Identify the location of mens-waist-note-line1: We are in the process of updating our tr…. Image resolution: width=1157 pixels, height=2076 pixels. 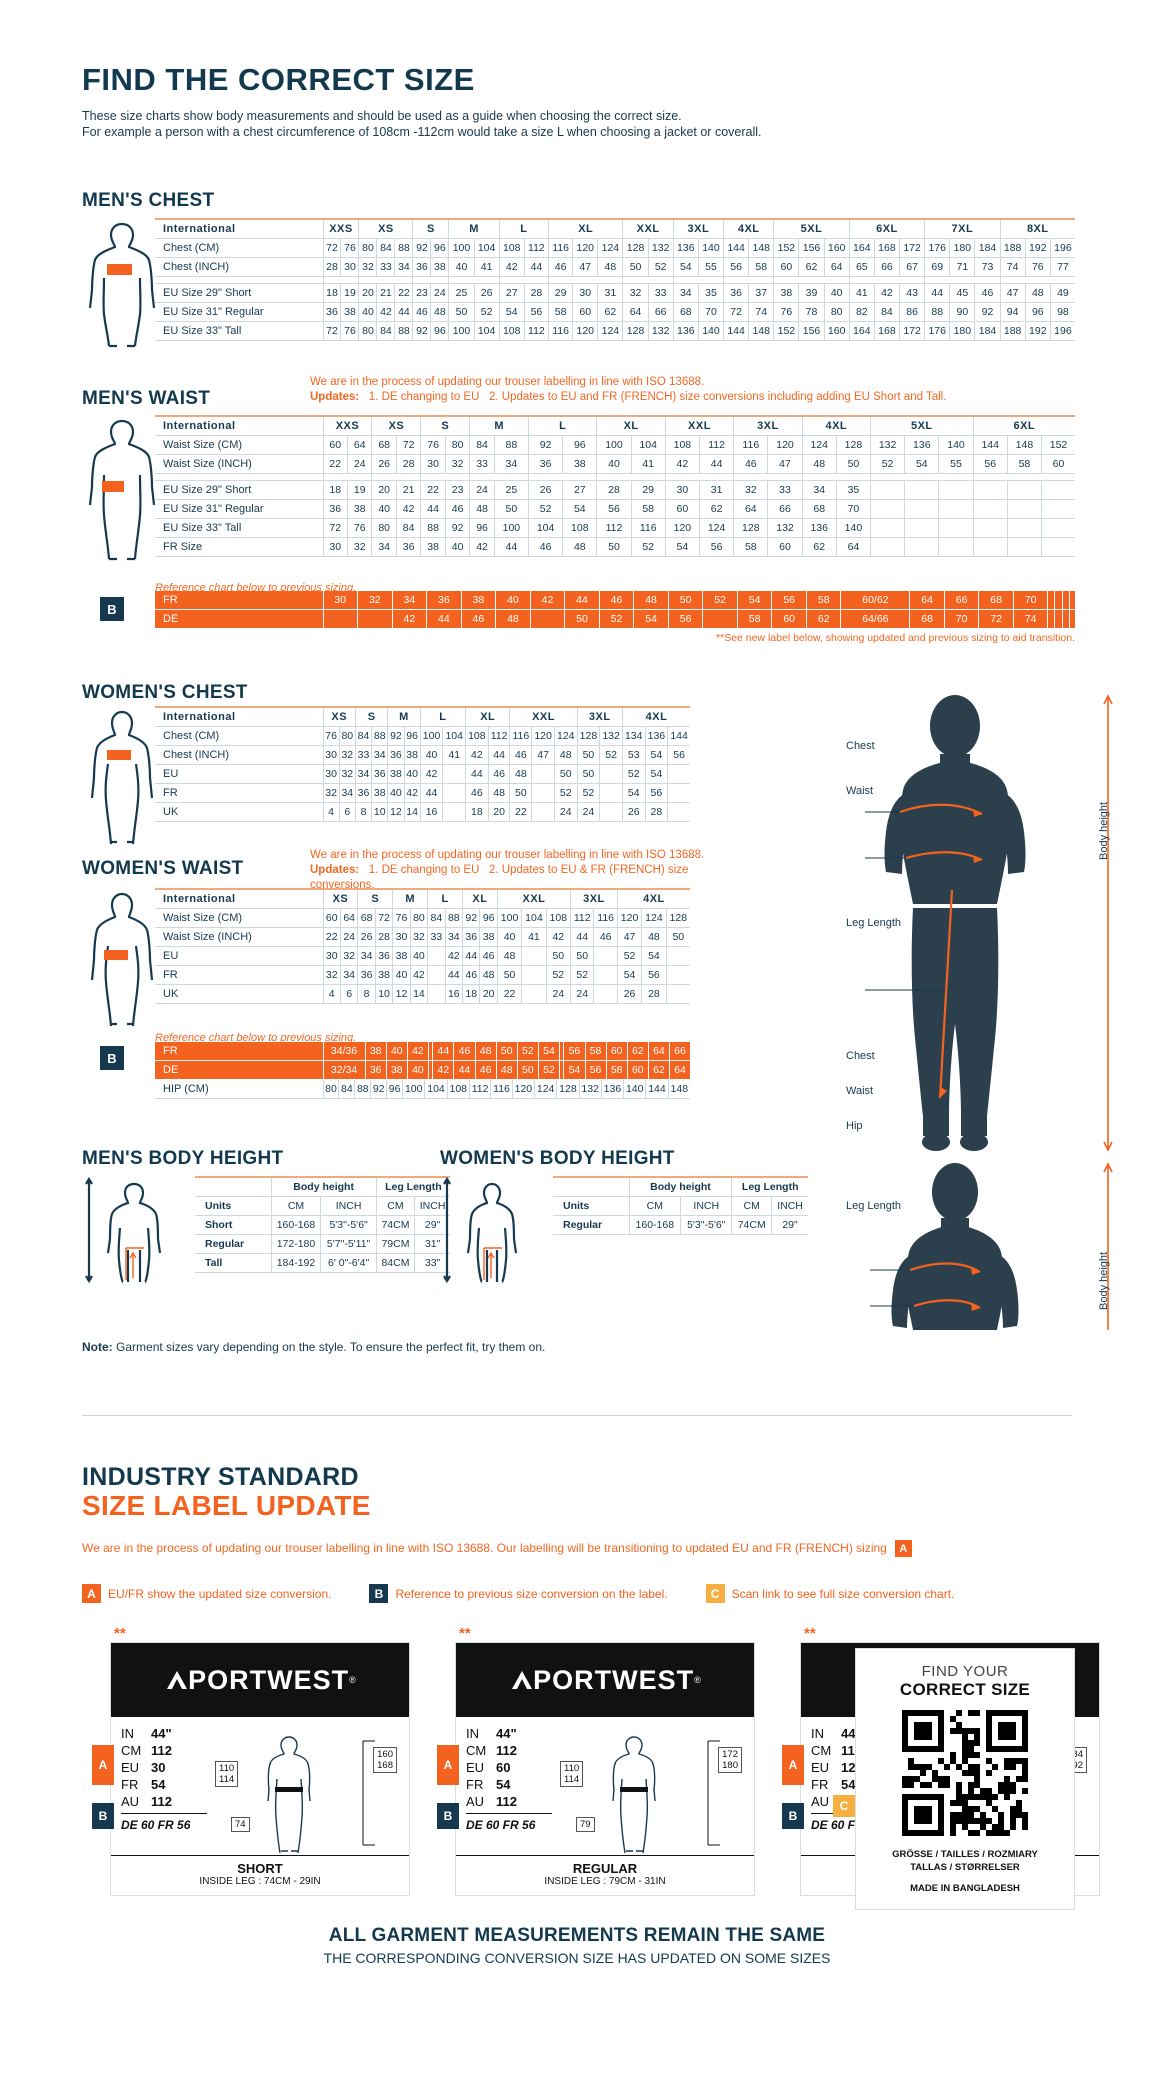
(507, 382).